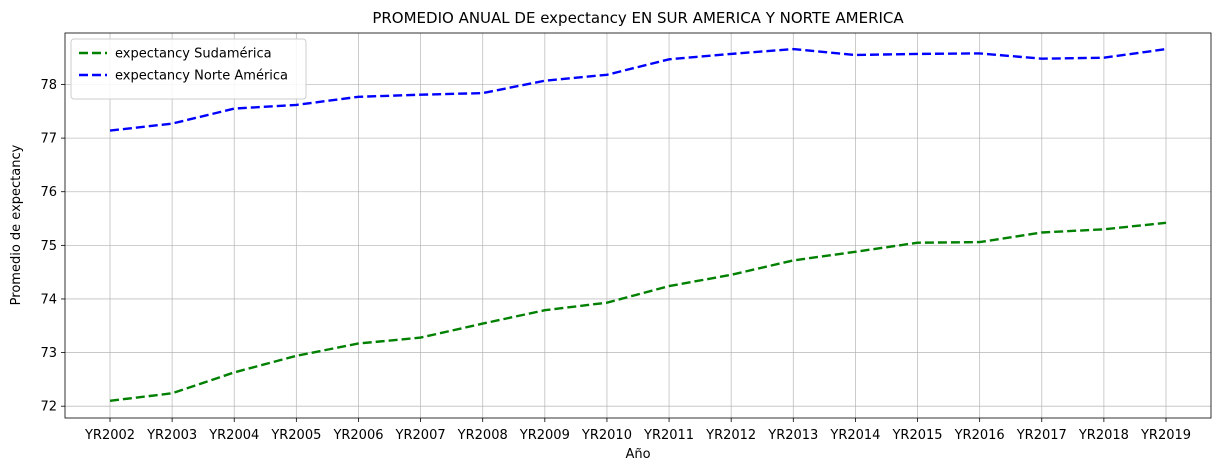 The image size is (1229, 470). Describe the element at coordinates (48, 299) in the screenshot. I see `y-tick-label: 74` at that location.